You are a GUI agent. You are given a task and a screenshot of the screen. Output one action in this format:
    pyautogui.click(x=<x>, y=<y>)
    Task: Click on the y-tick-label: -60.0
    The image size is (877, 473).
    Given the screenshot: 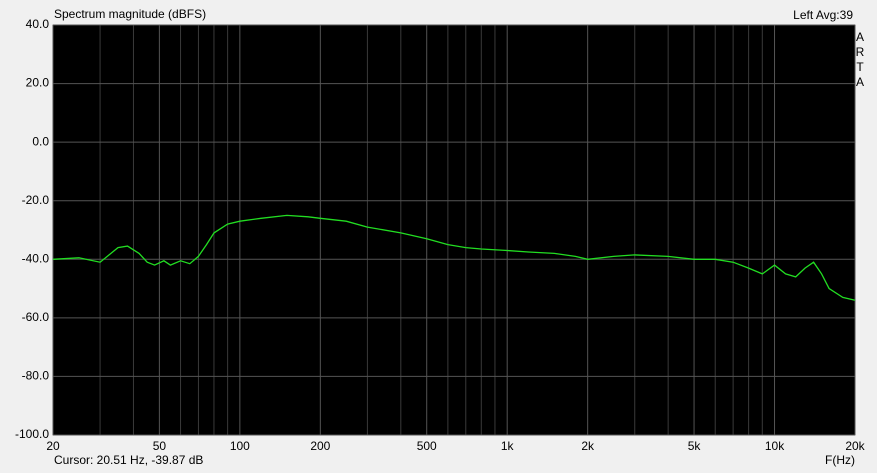 What is the action you would take?
    pyautogui.click(x=36, y=317)
    